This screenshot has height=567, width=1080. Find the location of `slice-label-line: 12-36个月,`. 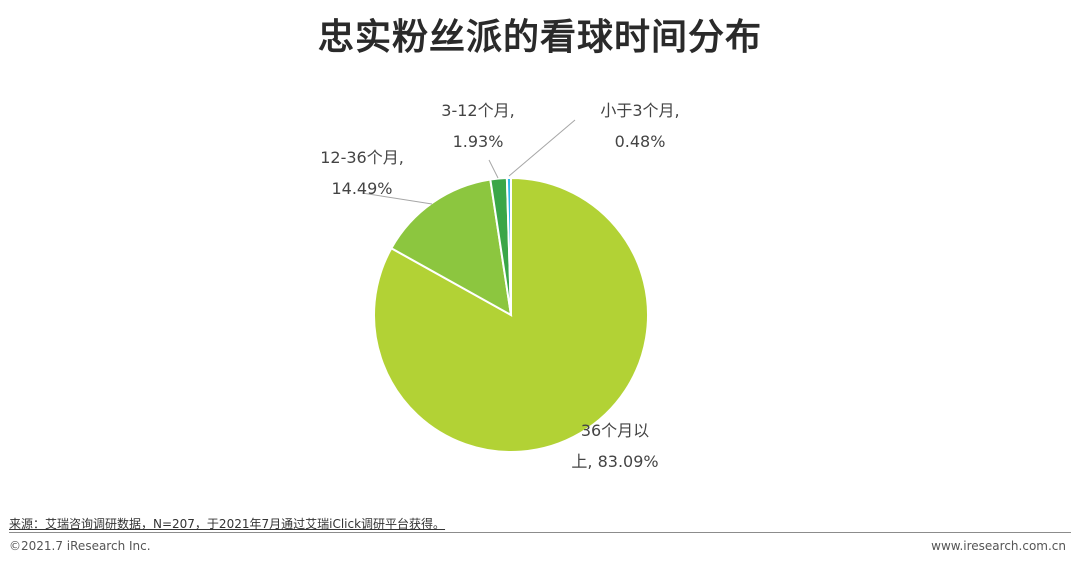

slice-label-line: 12-36个月, is located at coordinates (362, 157).